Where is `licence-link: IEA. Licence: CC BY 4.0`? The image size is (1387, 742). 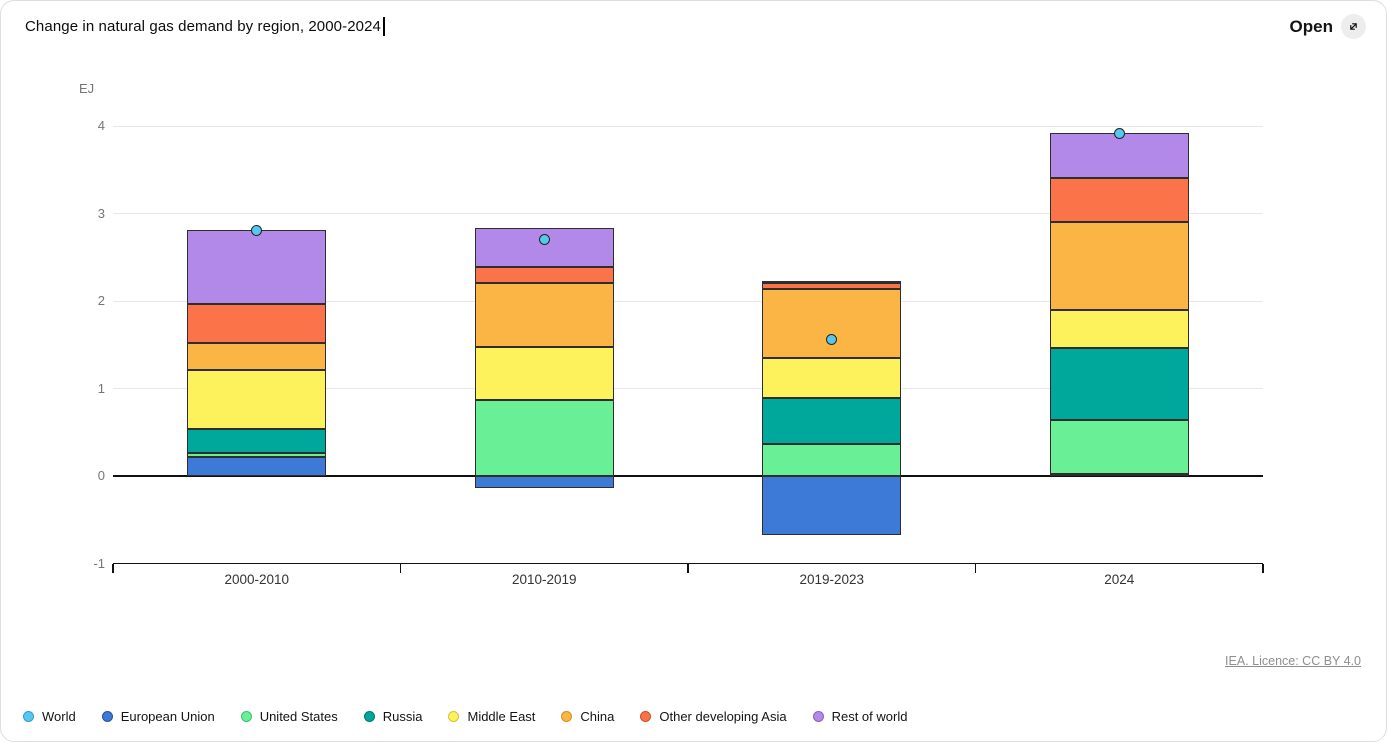 licence-link: IEA. Licence: CC BY 4.0 is located at coordinates (1293, 661).